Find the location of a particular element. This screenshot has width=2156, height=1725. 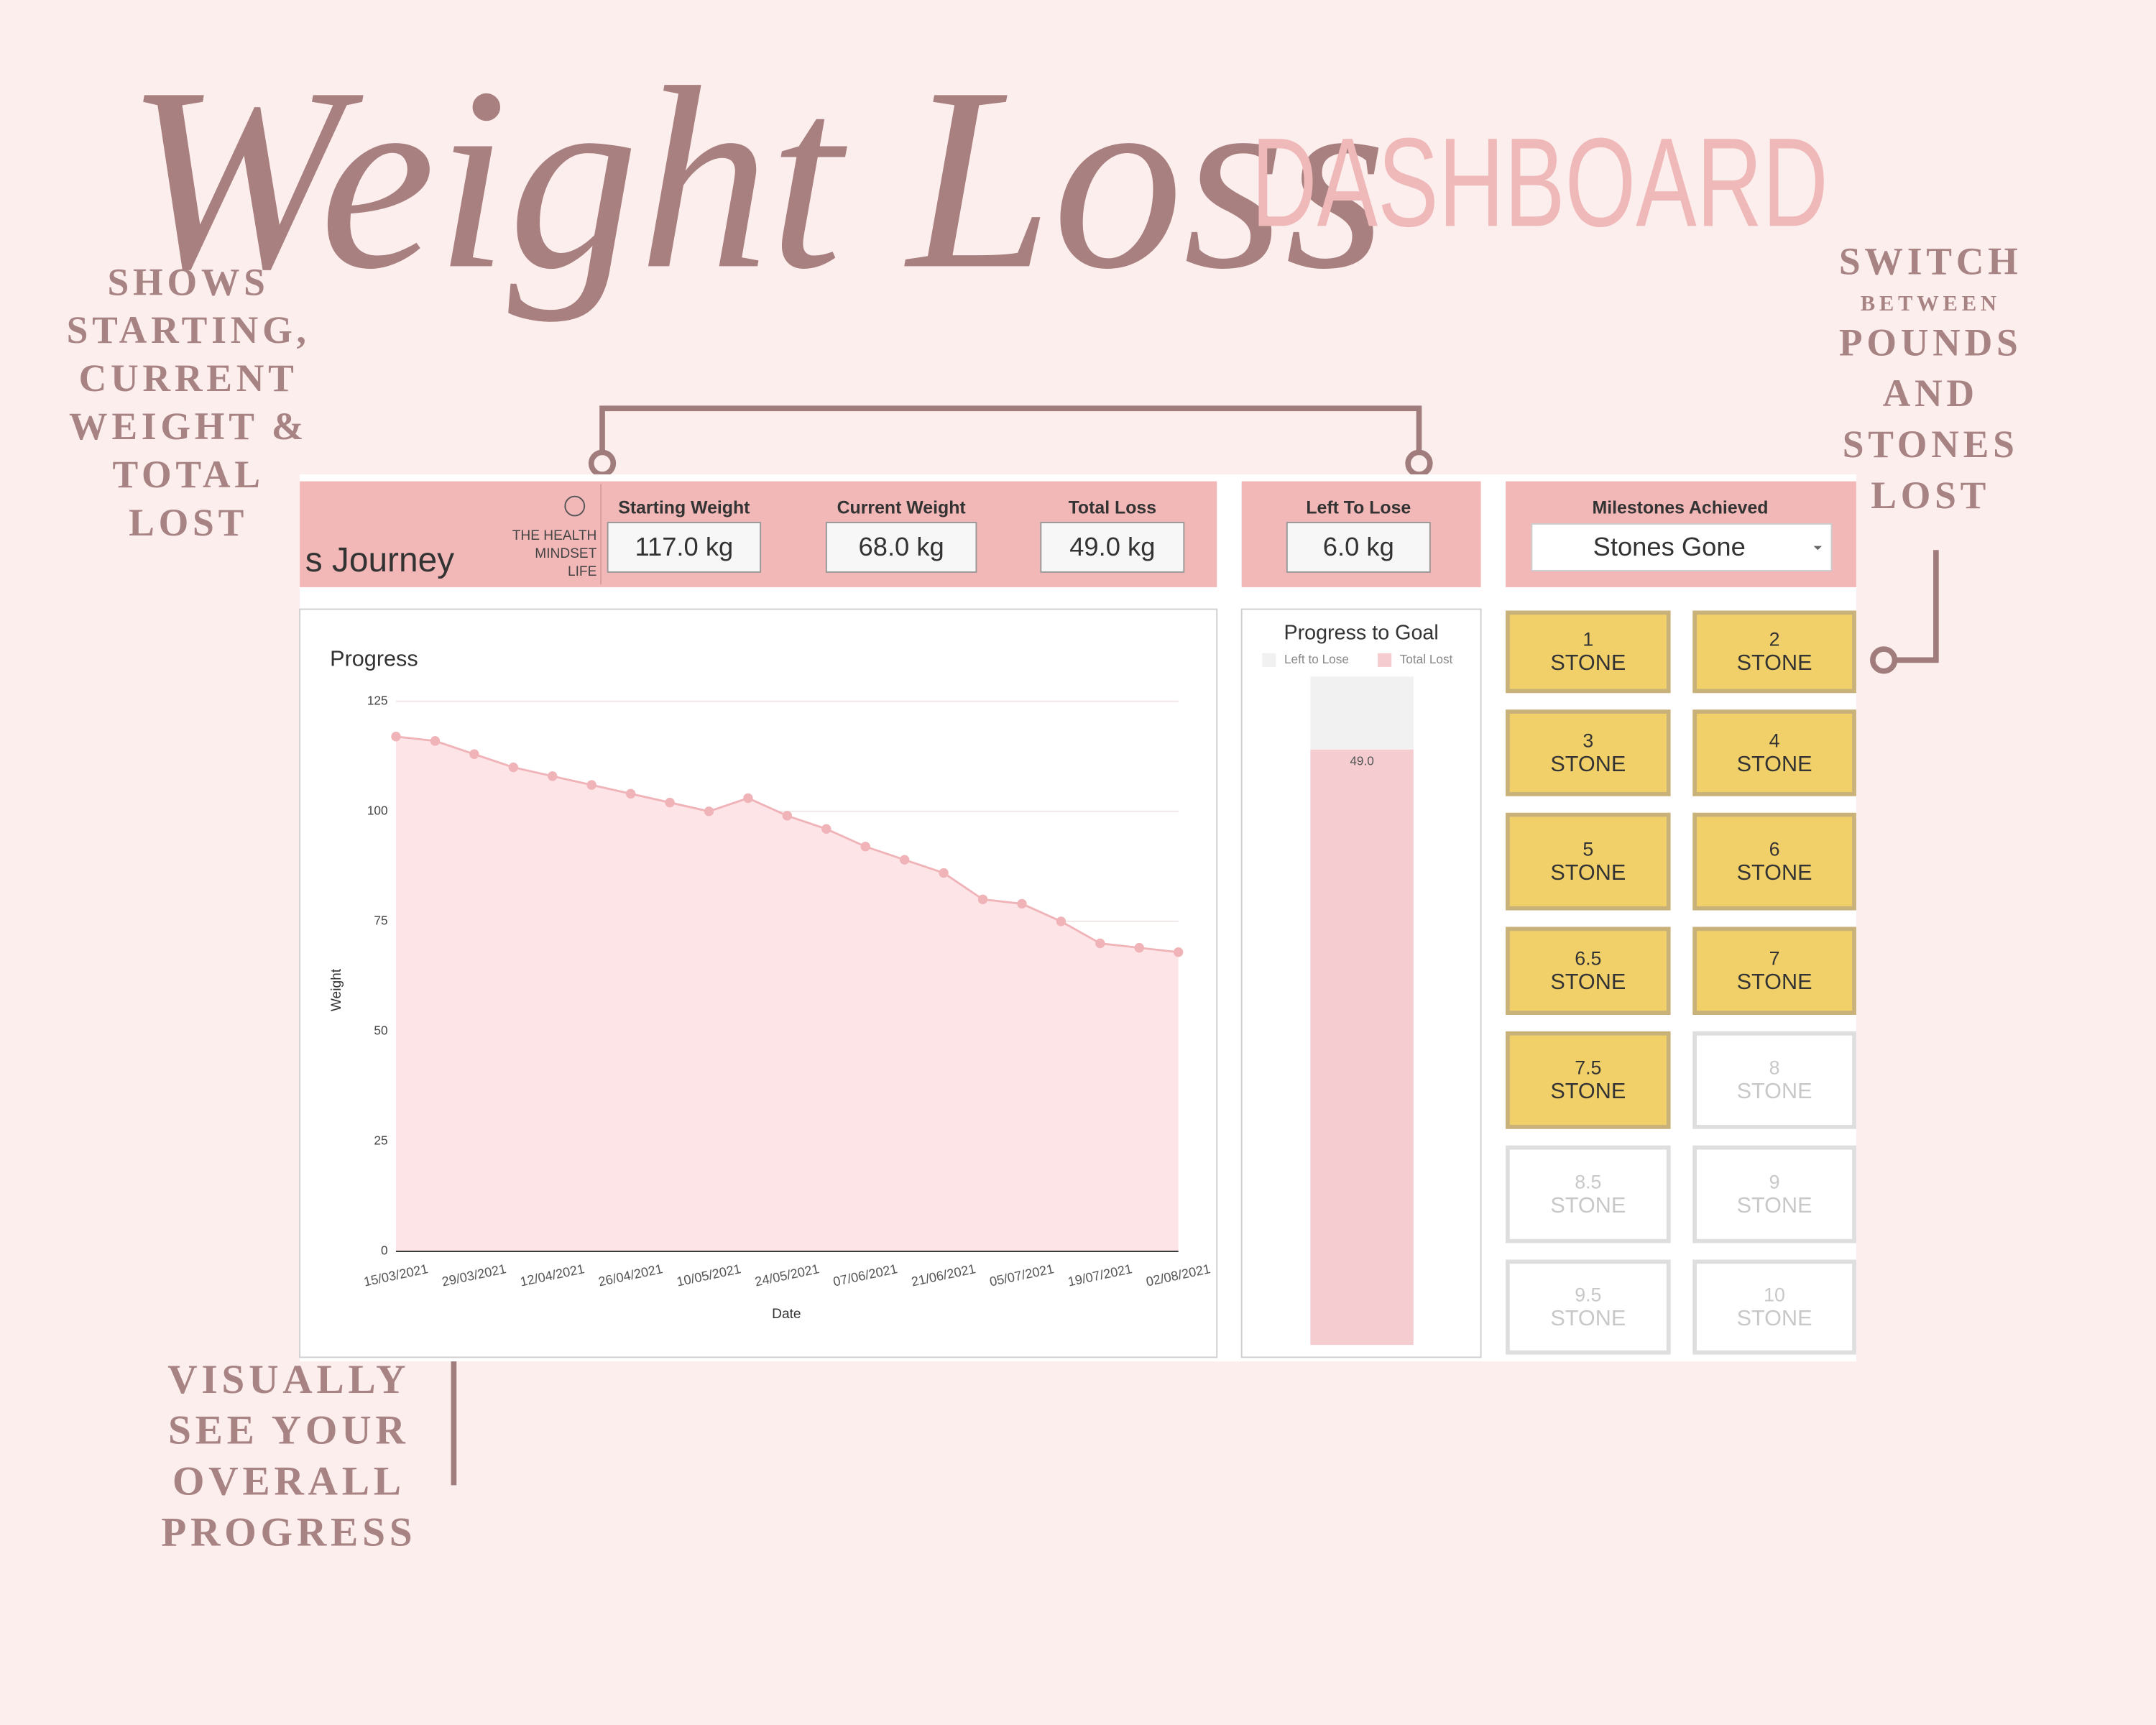

y-tick-label: 125 is located at coordinates (377, 700).